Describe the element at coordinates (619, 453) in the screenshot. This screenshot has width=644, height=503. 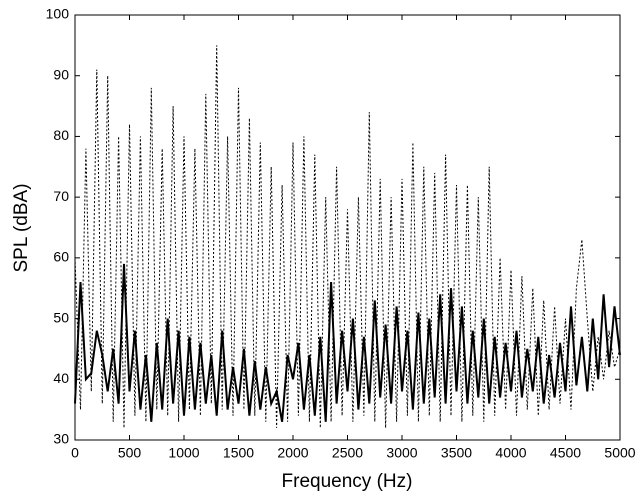
I see `x-tick-label: 5000` at that location.